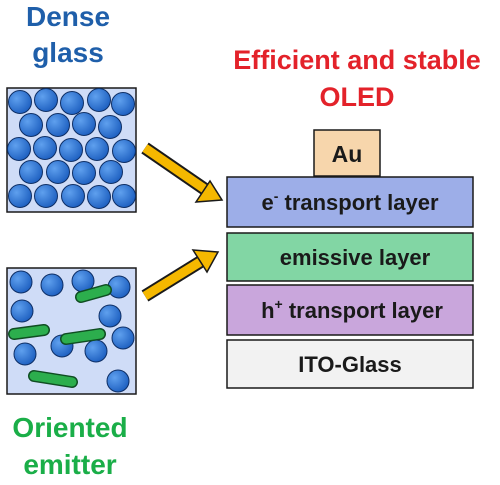  I want to click on device-layer-ito-glass: ITO-Glass, so click(350, 364).